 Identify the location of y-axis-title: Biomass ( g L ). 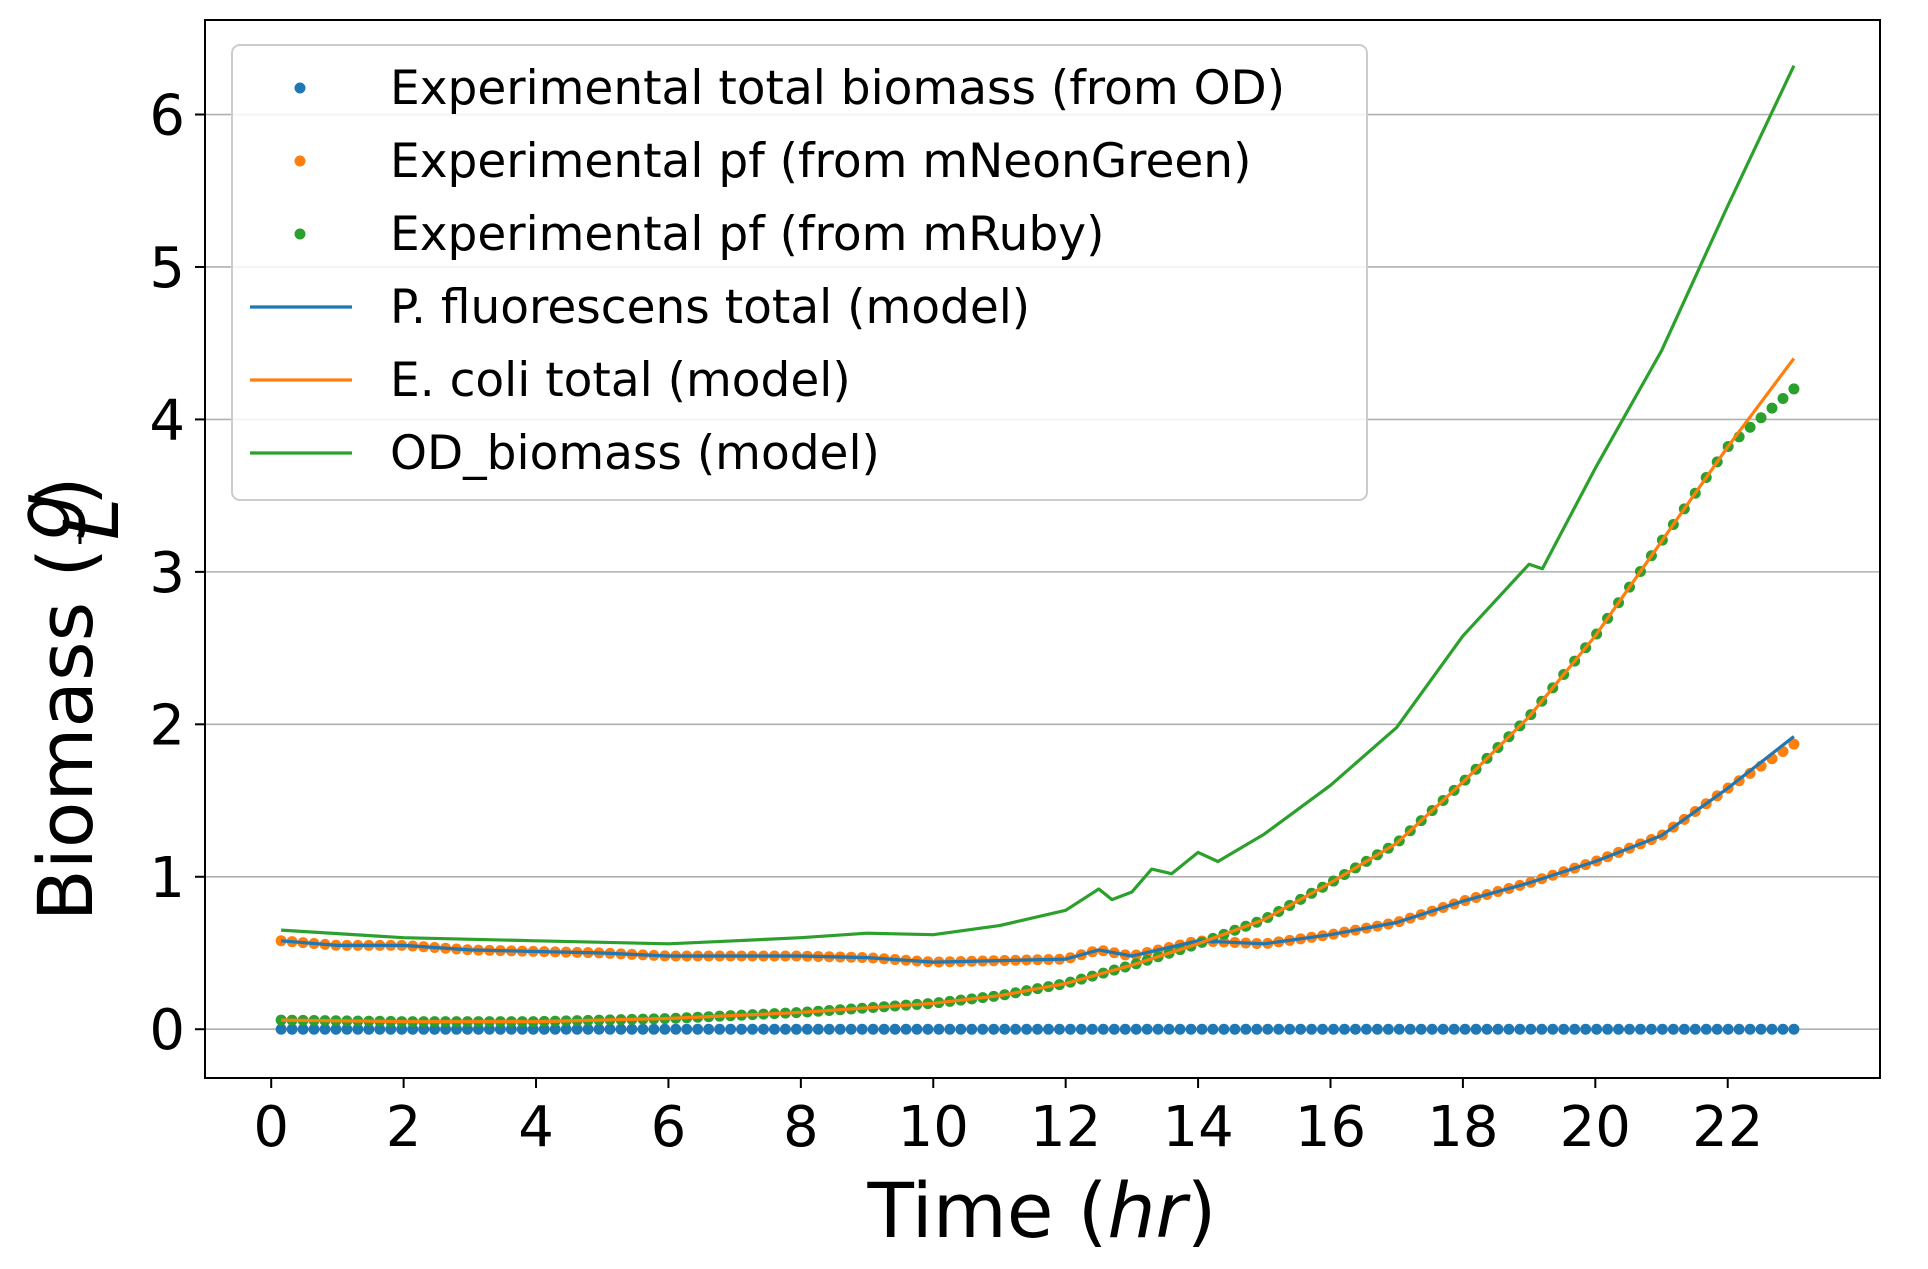
(68, 698).